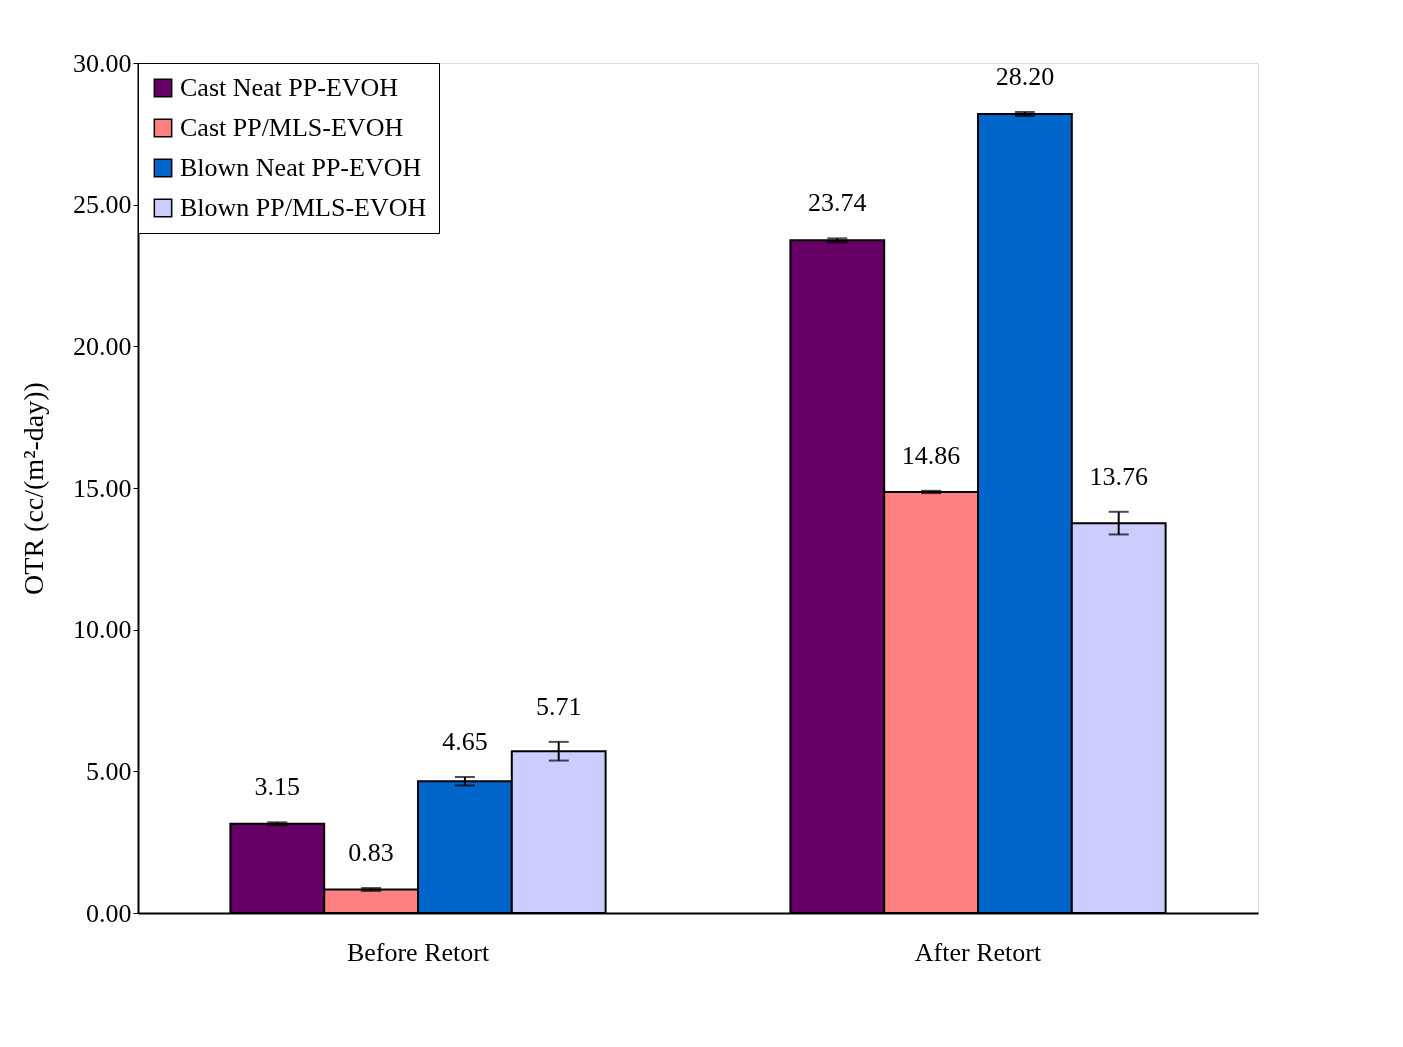 This screenshot has width=1403, height=1047. I want to click on data-label: 3.15, so click(277, 787).